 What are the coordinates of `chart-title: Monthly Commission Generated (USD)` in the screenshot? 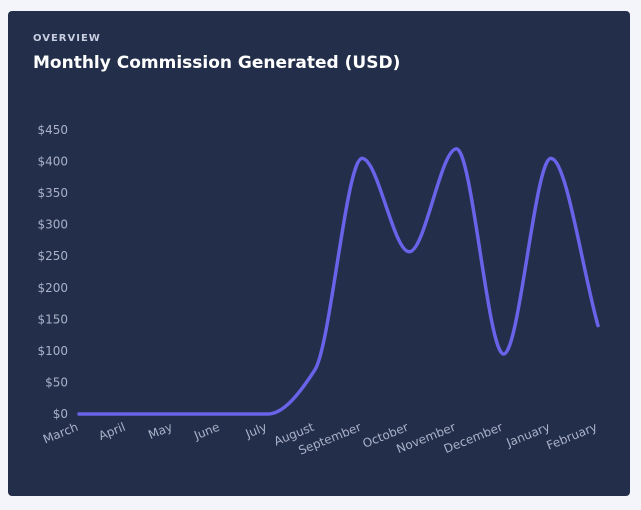 It's located at (217, 63).